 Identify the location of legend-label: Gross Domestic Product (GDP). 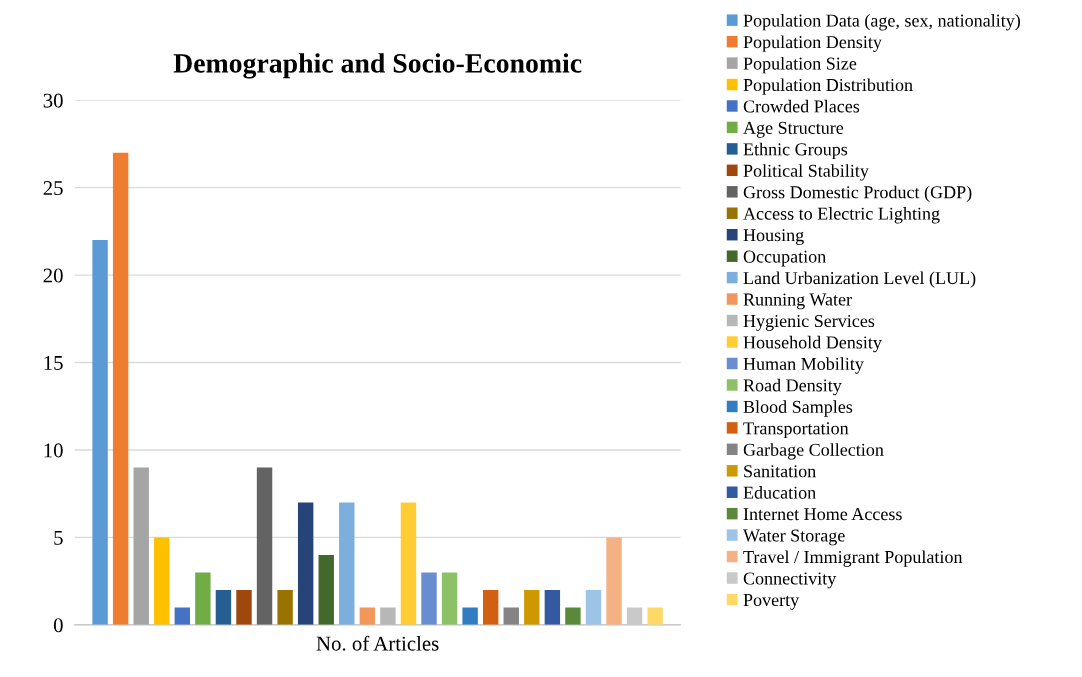
(857, 194).